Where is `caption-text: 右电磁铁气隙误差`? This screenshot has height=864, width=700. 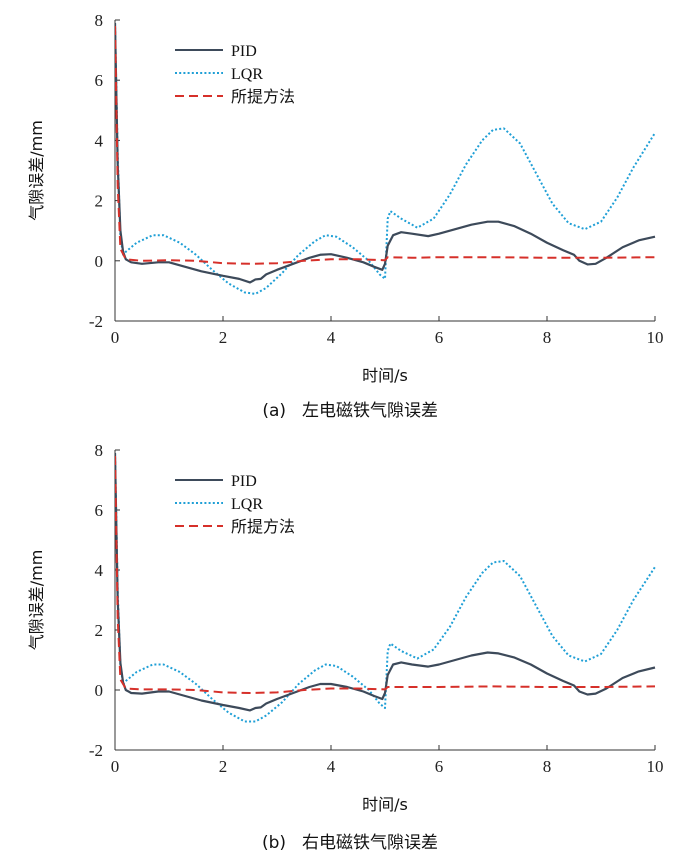 caption-text: 右电磁铁气隙误差 is located at coordinates (370, 843).